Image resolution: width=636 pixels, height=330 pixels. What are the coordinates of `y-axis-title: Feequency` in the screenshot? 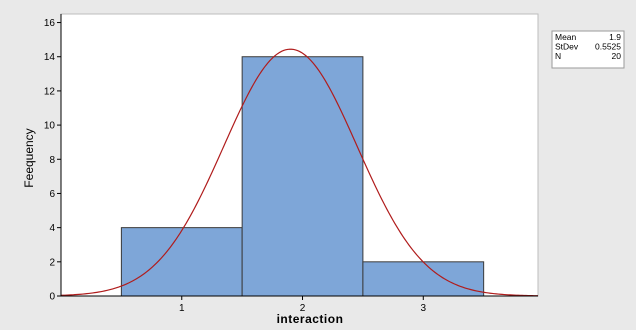 It's located at (29, 157).